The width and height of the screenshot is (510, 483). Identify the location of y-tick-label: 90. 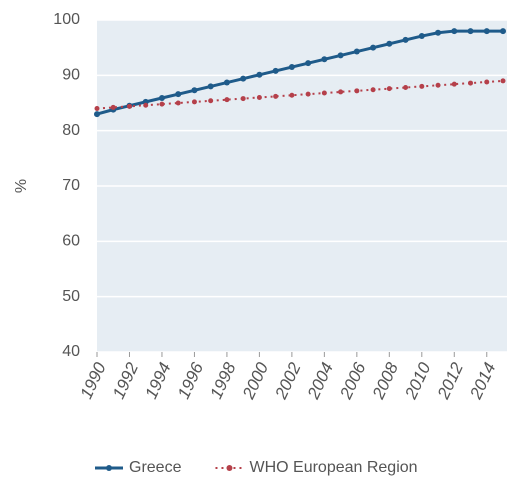
(71, 75).